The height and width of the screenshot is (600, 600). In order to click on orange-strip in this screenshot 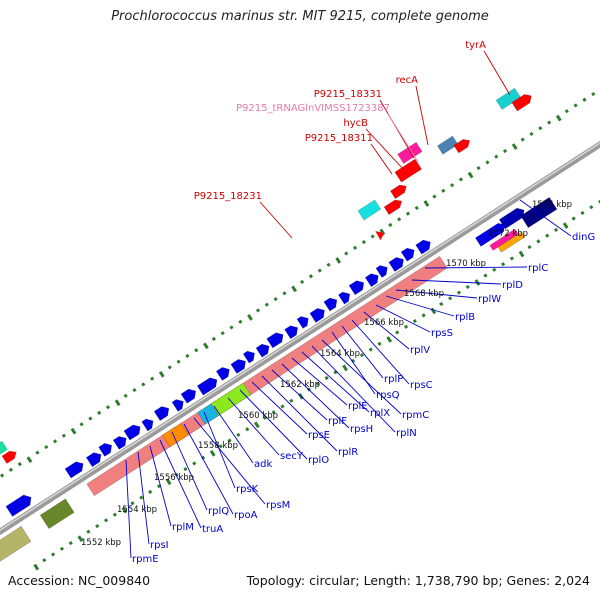, I will do `click(511, 242)`.